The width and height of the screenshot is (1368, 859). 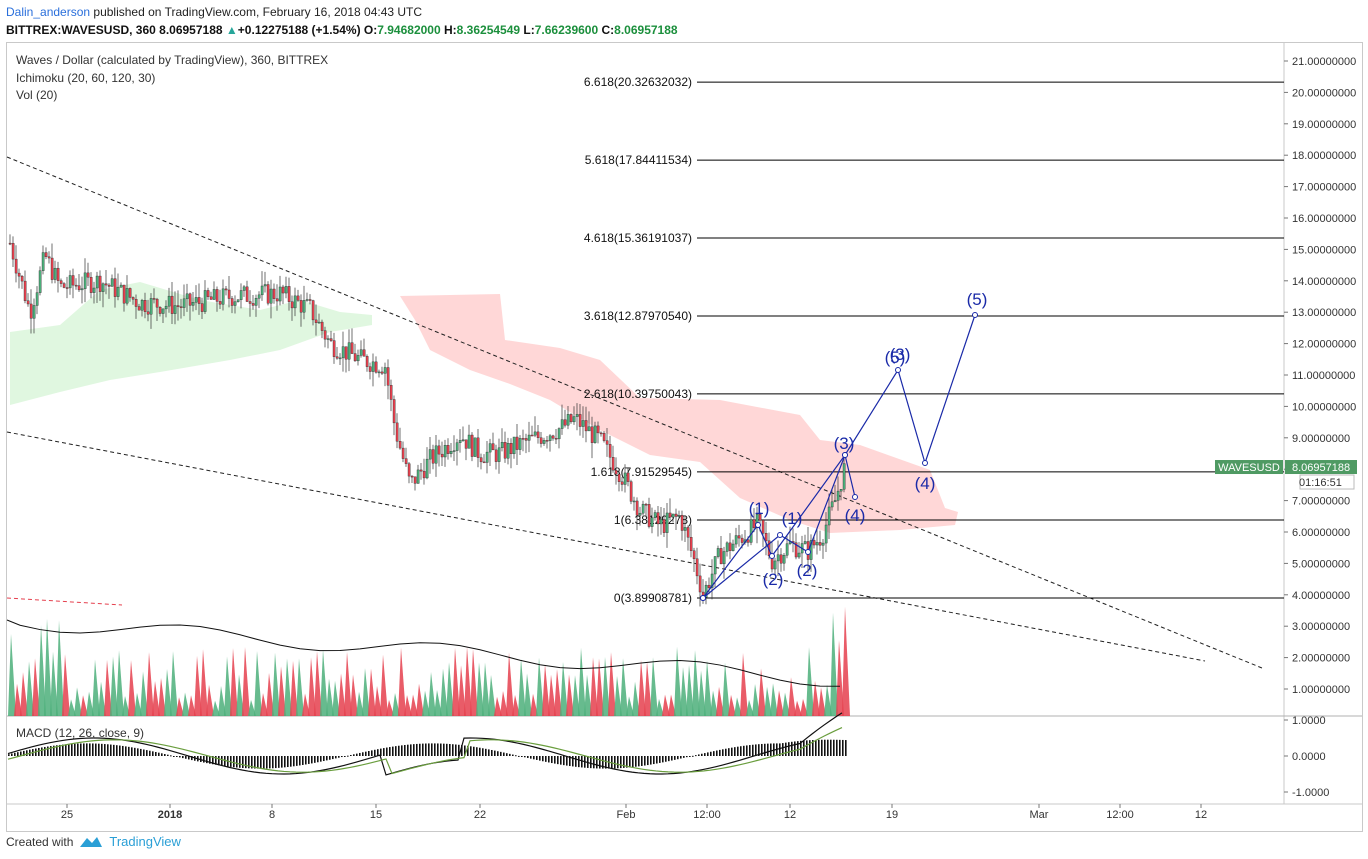 I want to click on up-arrow-icon: ▲, so click(x=231, y=30).